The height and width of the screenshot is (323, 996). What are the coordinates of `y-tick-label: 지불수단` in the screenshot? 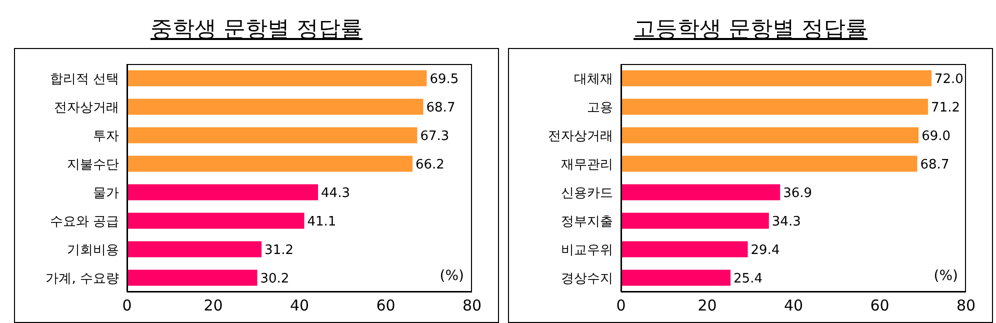 It's located at (93, 164).